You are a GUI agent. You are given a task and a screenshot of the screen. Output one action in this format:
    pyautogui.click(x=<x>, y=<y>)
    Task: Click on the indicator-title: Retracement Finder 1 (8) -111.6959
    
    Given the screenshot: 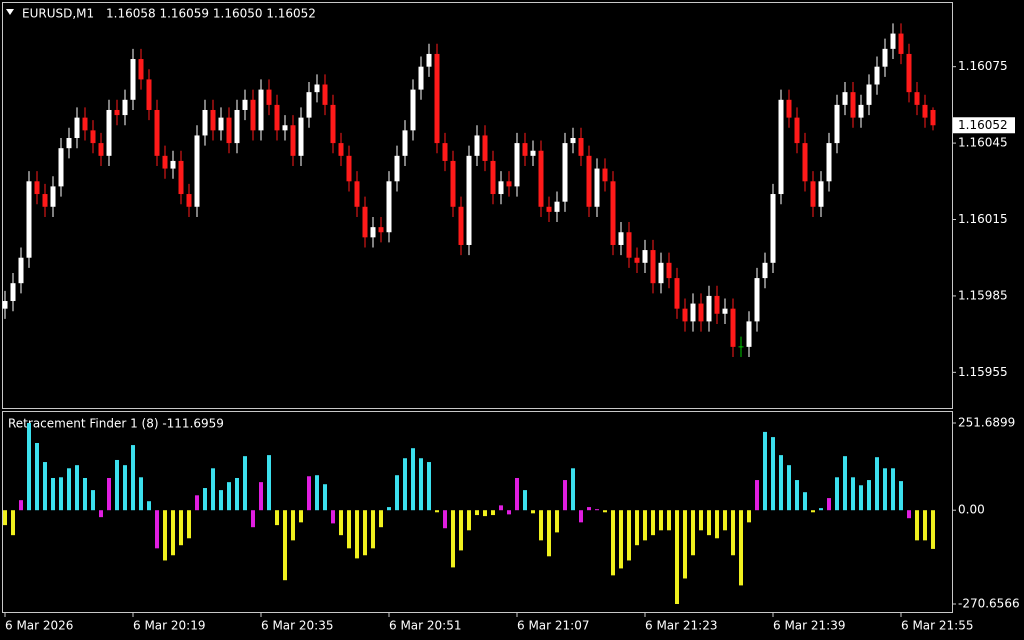 What is the action you would take?
    pyautogui.click(x=116, y=424)
    